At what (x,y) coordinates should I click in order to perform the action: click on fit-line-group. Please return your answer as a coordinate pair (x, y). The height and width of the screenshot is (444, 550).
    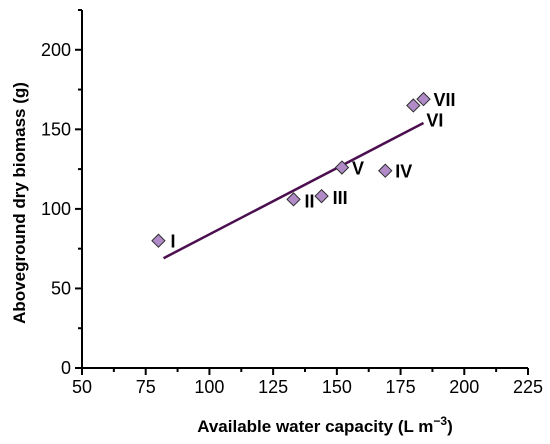
    Looking at the image, I should click on (293, 190).